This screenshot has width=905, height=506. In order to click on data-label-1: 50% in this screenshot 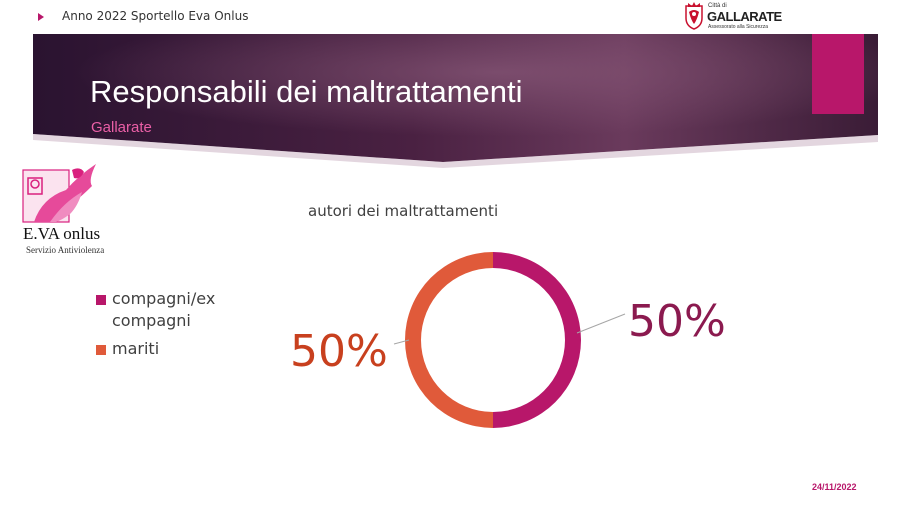, I will do `click(339, 351)`.